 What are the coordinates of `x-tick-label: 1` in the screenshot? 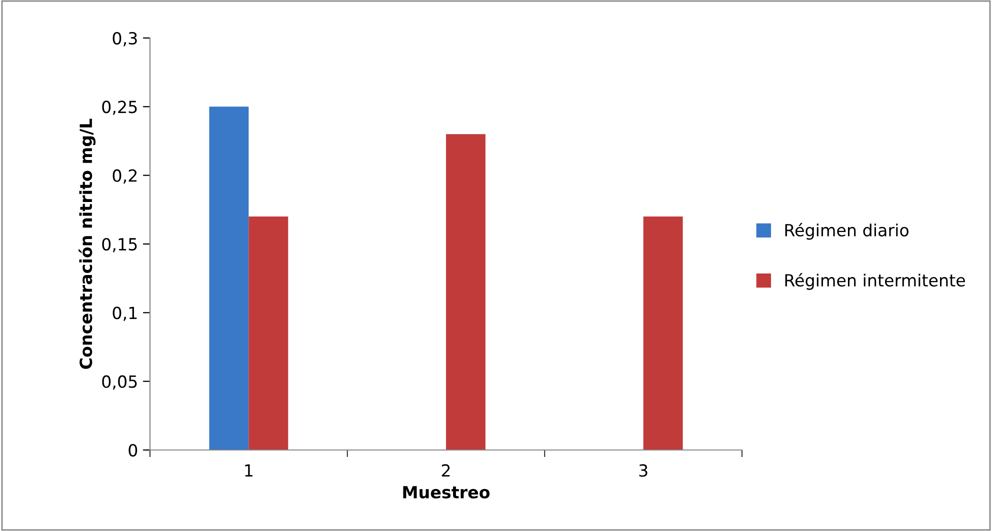 It's located at (248, 470).